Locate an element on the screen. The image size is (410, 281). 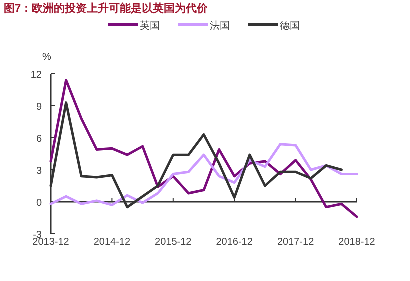
x-tick-label: 2015-12 is located at coordinates (173, 242).